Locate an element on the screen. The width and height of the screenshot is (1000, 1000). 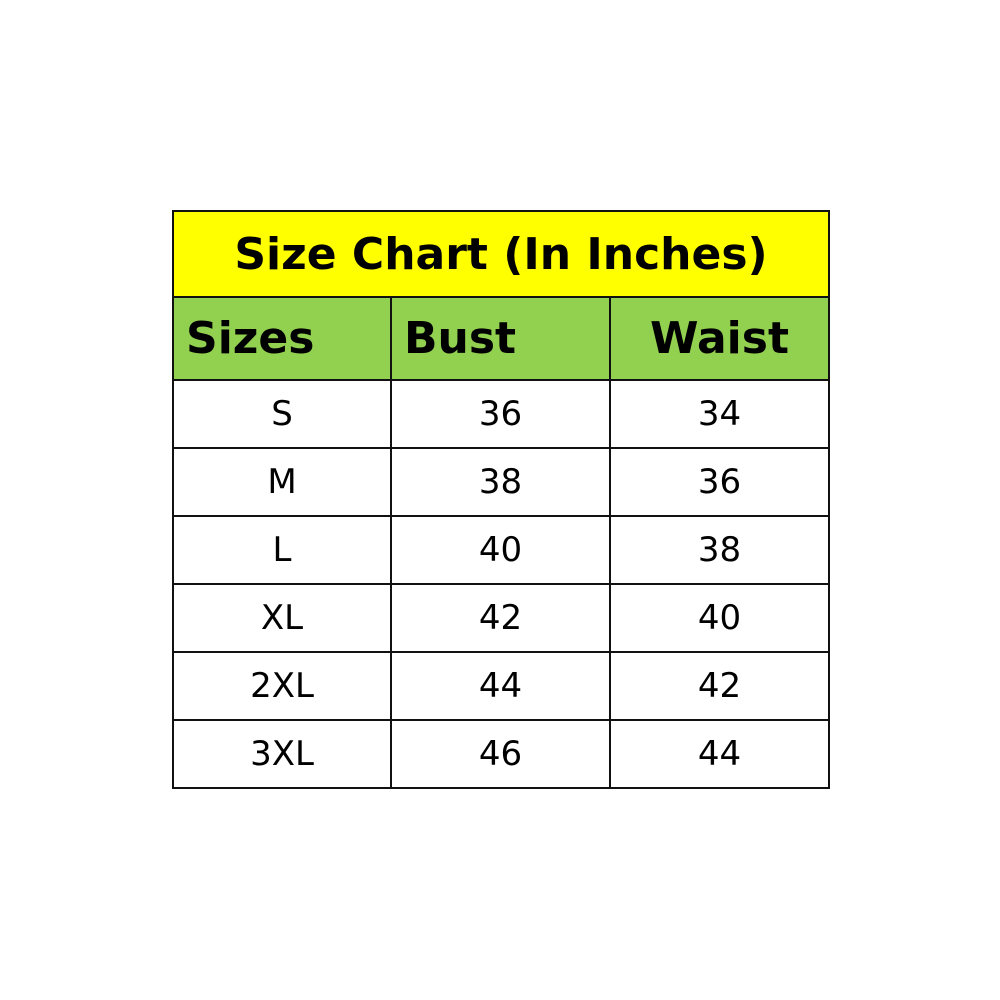
bust-cell: 36 is located at coordinates (500, 414).